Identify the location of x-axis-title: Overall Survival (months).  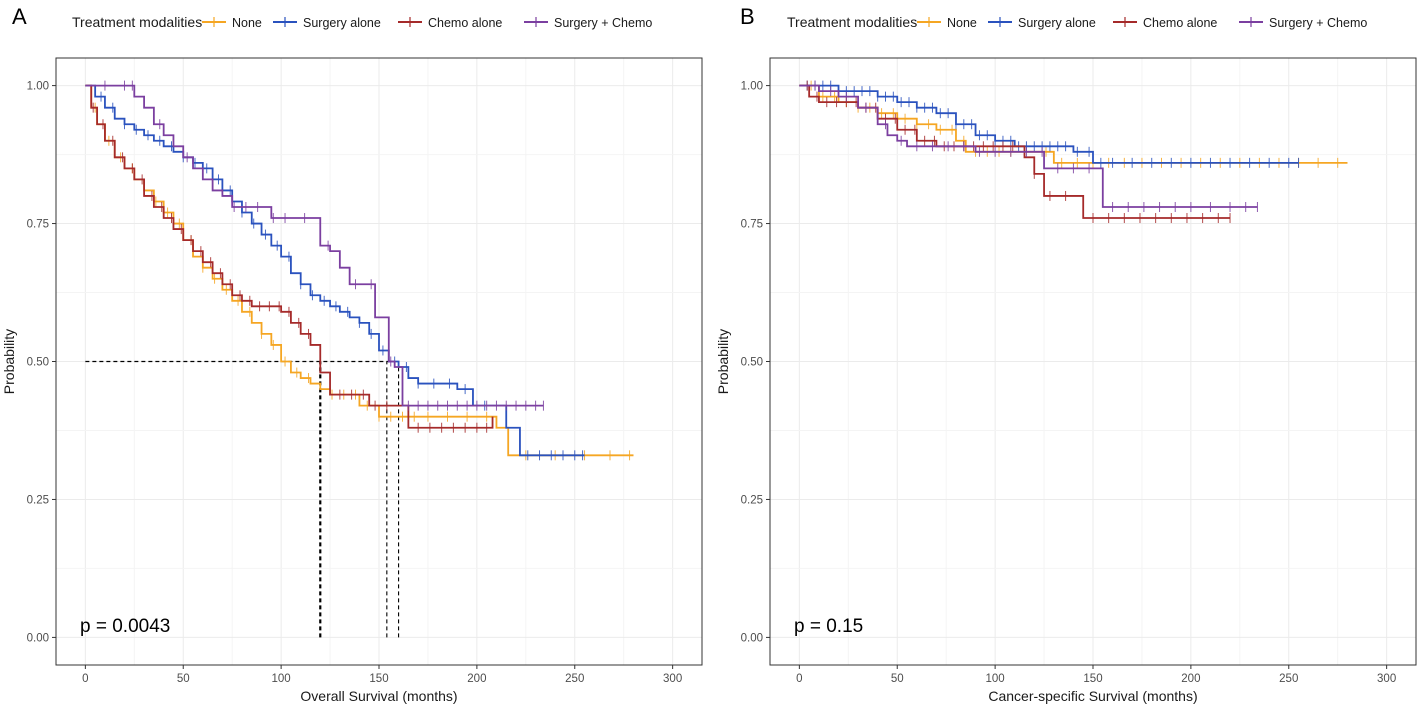
(378, 696).